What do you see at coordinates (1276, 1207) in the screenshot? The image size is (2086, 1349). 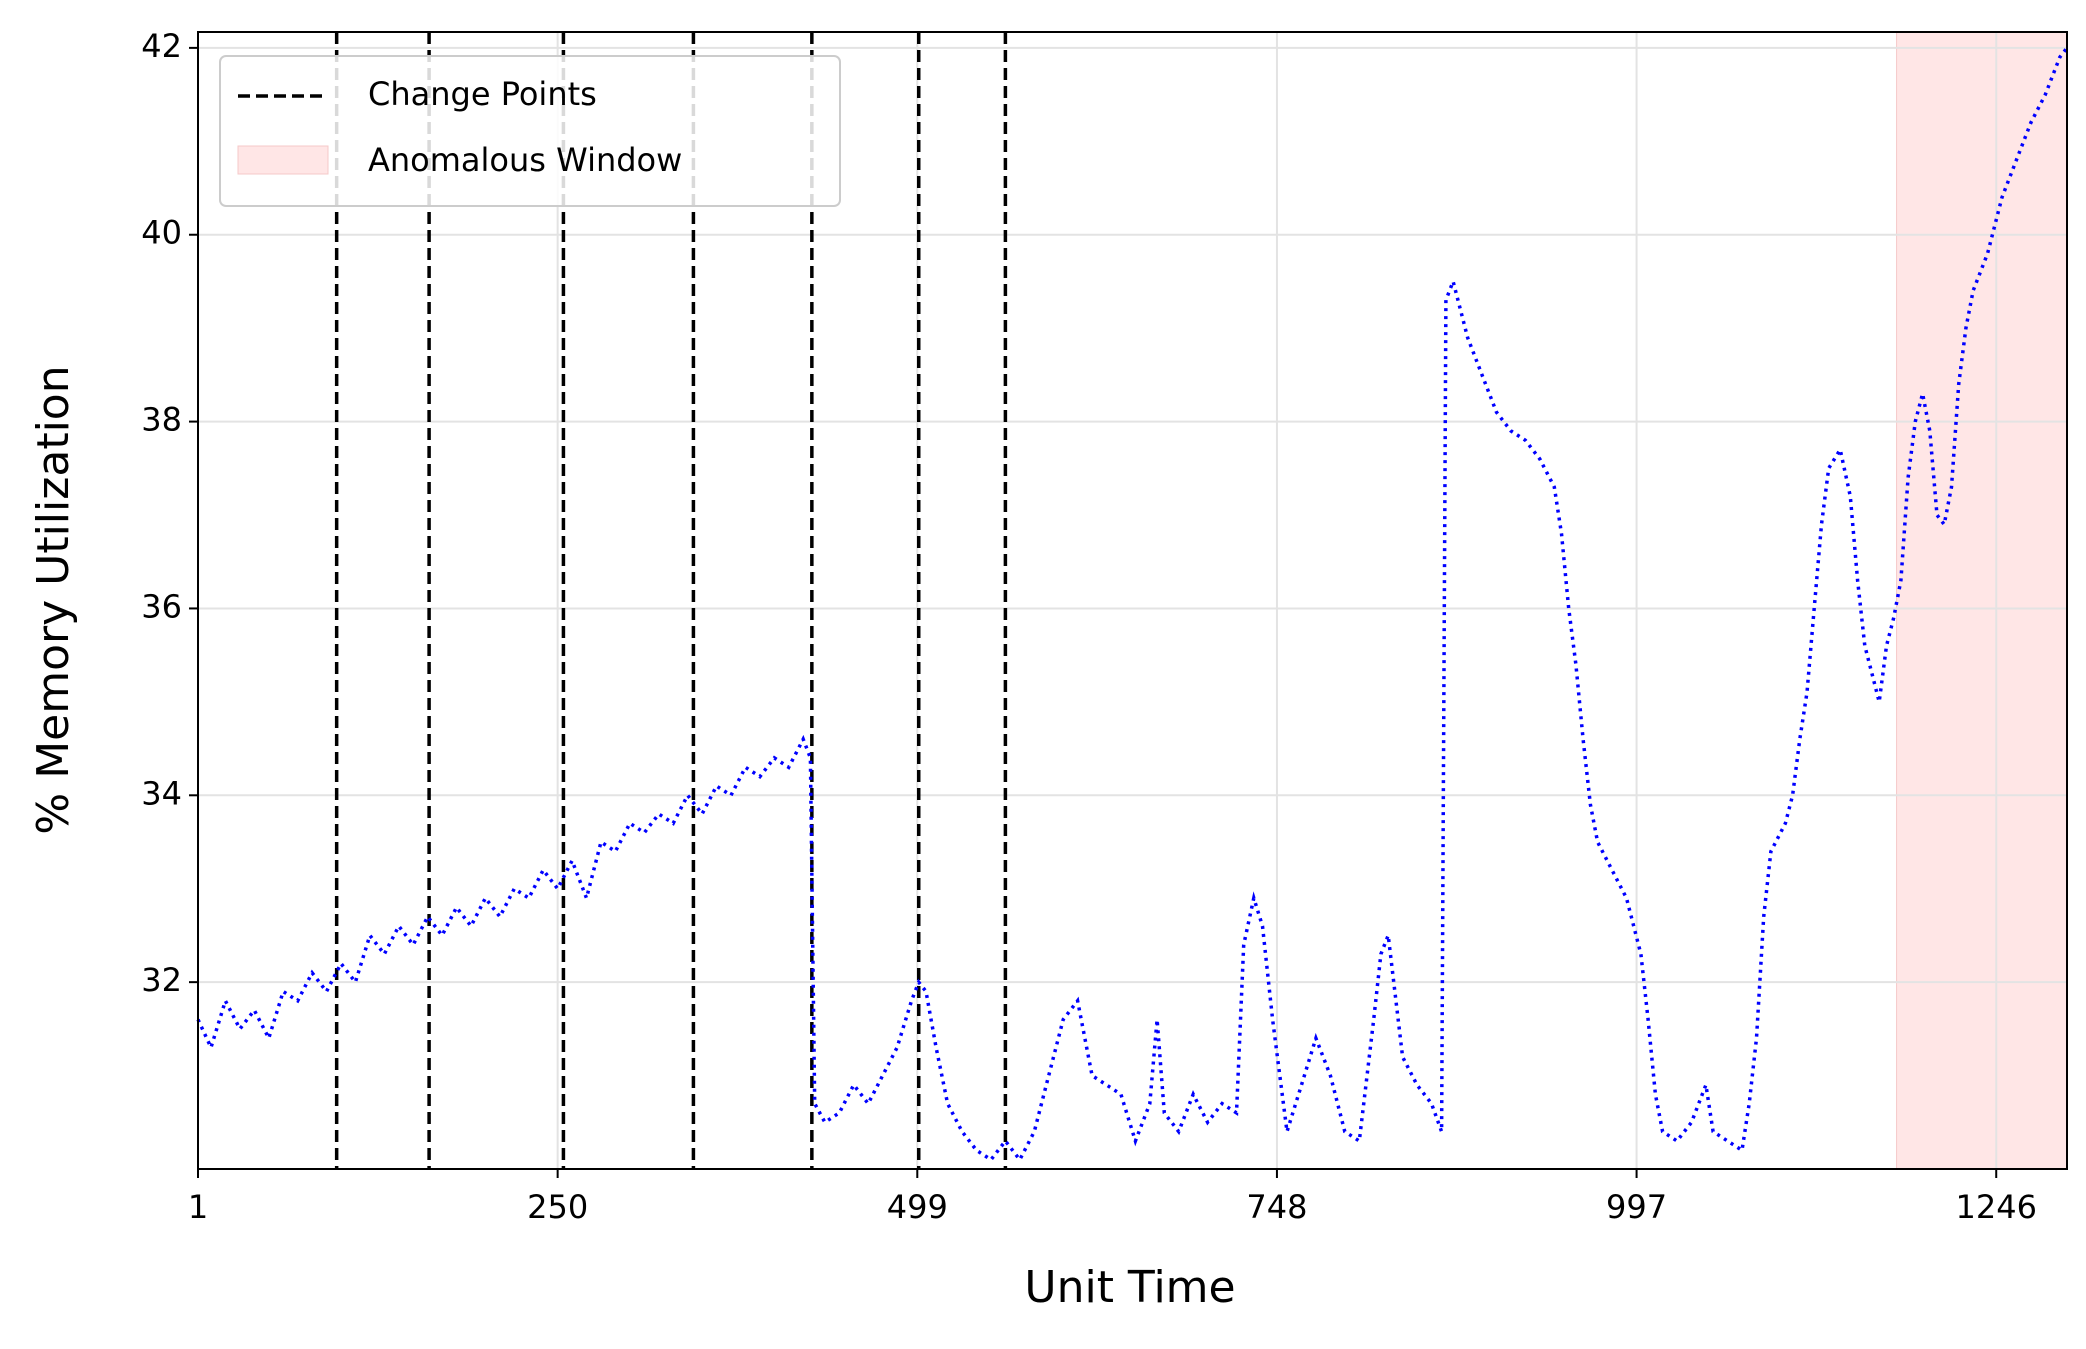 I see `x-tick-label: 748` at bounding box center [1276, 1207].